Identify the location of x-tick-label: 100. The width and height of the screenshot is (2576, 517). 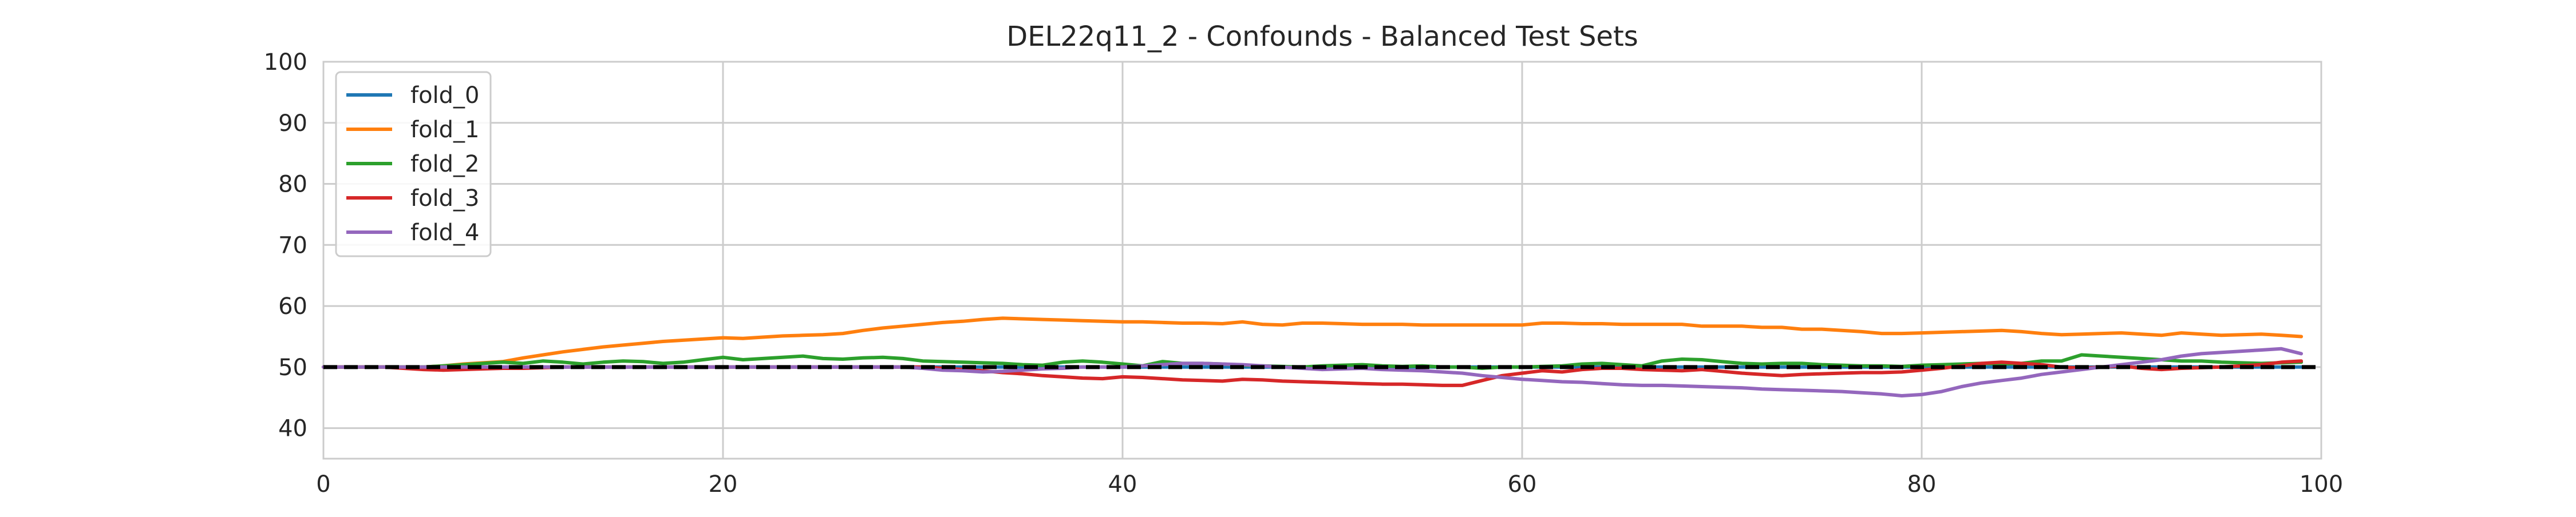
(2321, 485).